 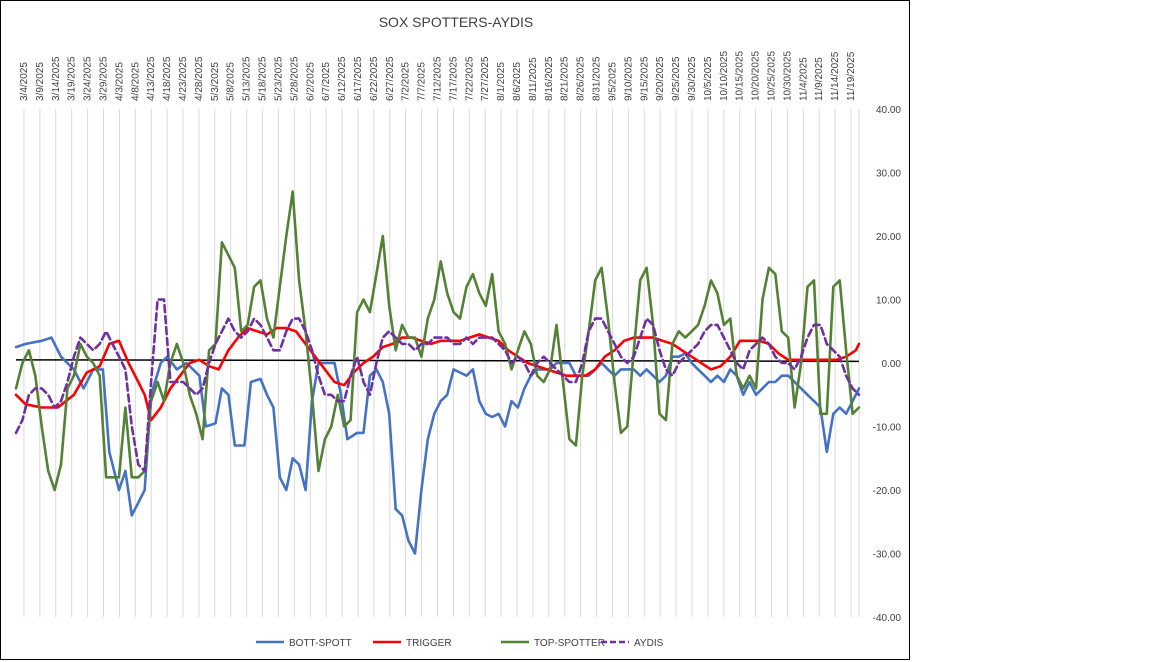 I want to click on y-tick-label: 40.00, so click(x=888, y=110).